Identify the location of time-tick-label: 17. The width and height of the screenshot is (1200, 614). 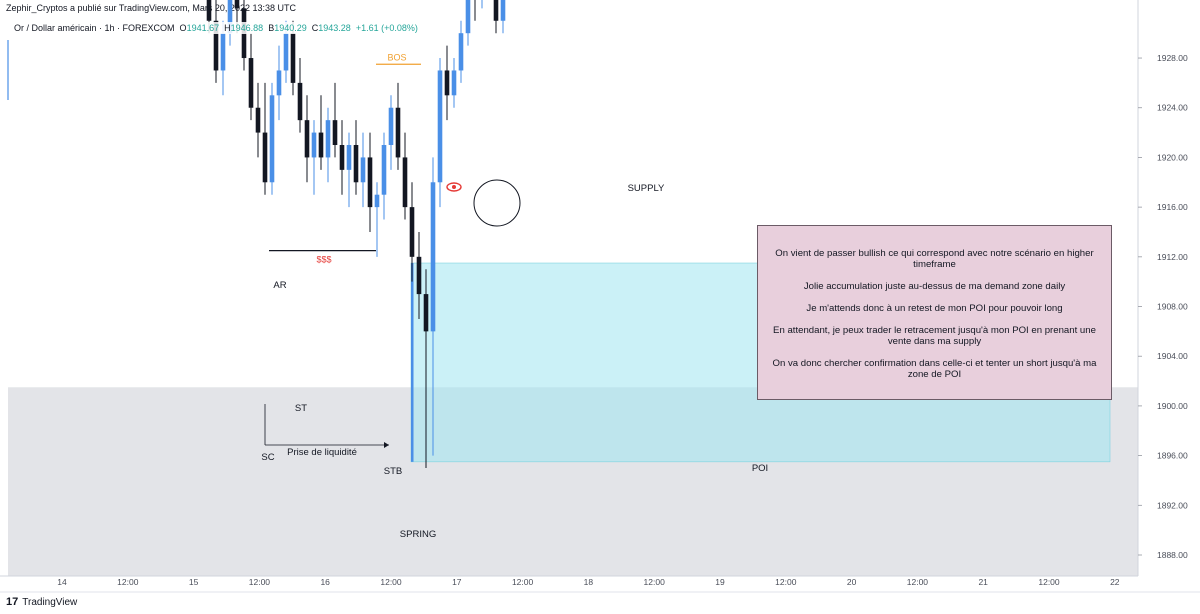
(457, 582).